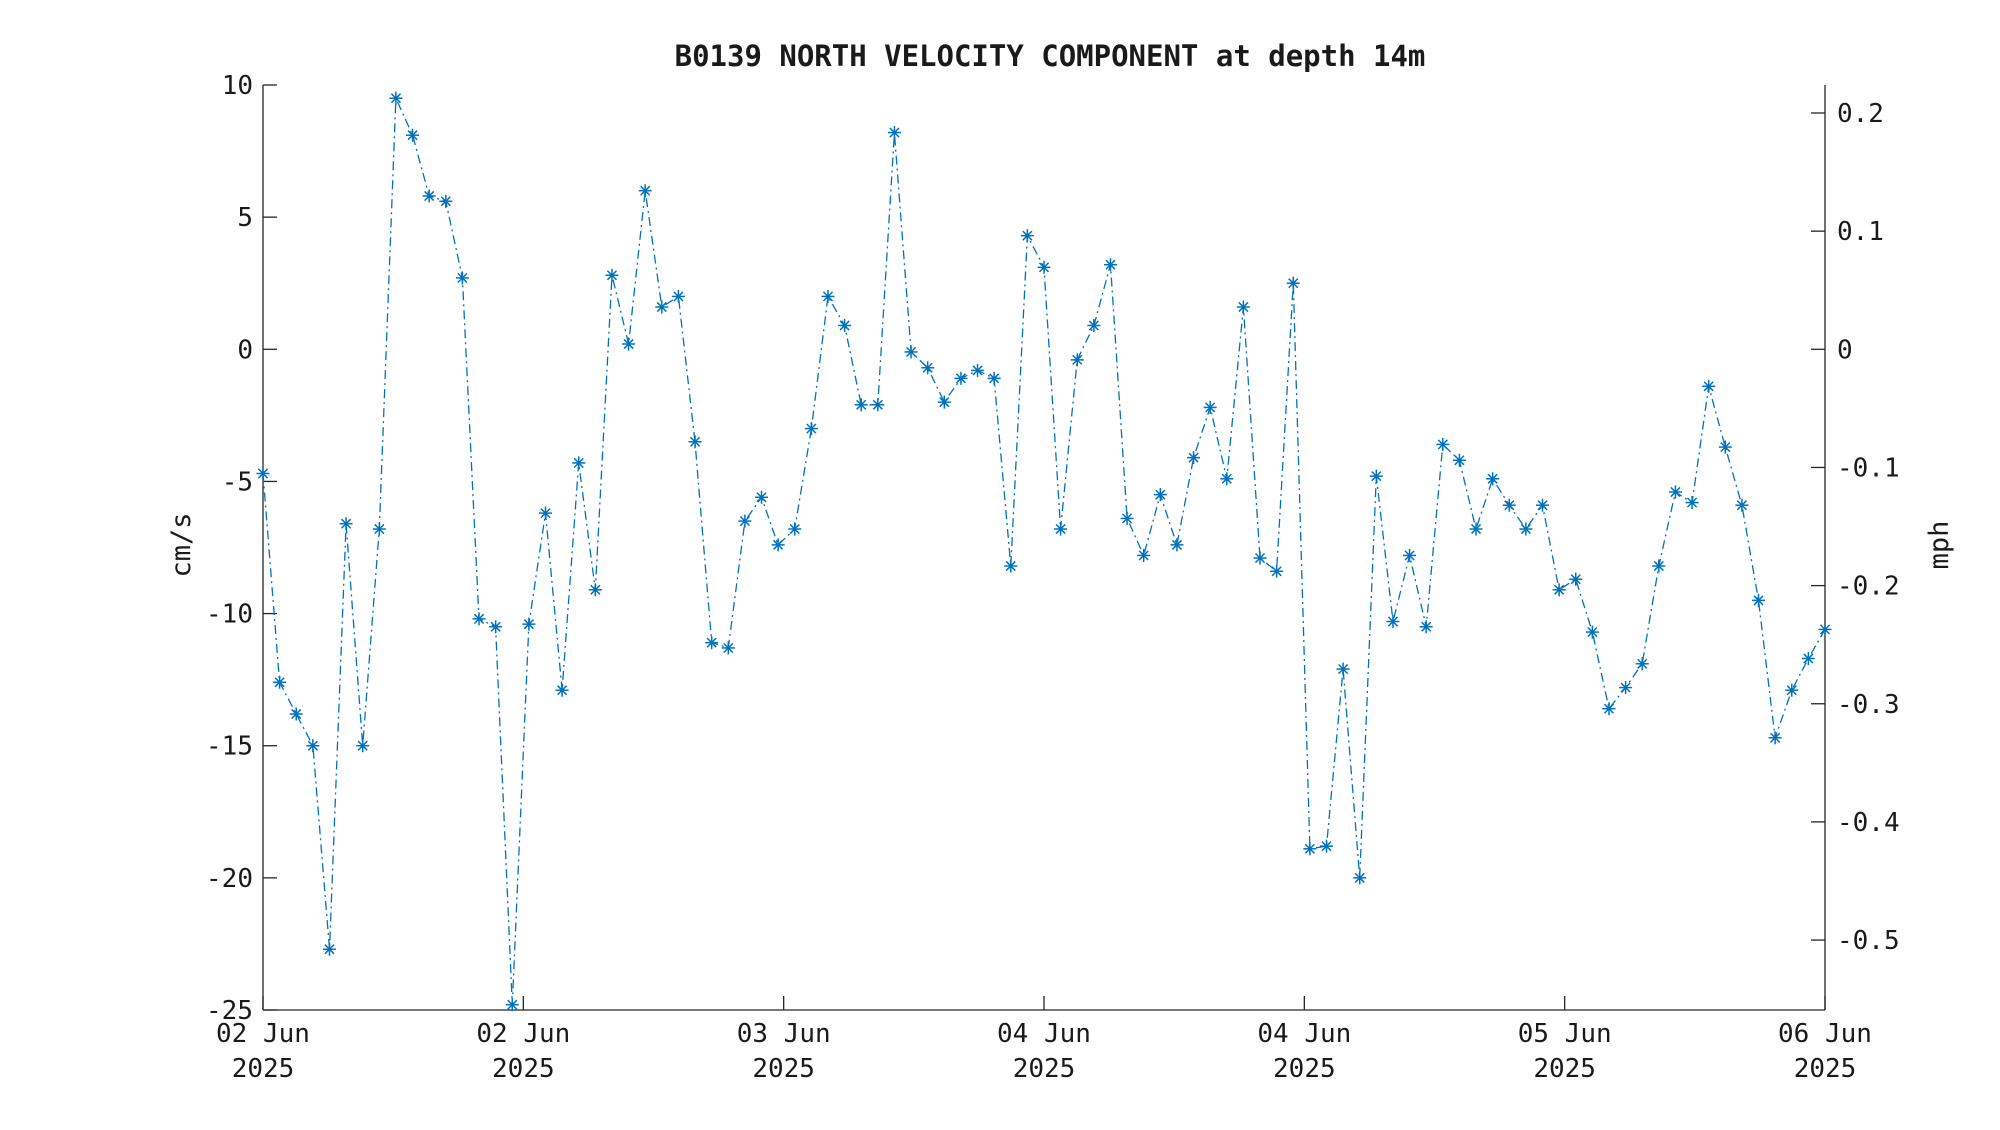 The width and height of the screenshot is (2000, 1130). I want to click on y-left-tick-label: 0, so click(245, 350).